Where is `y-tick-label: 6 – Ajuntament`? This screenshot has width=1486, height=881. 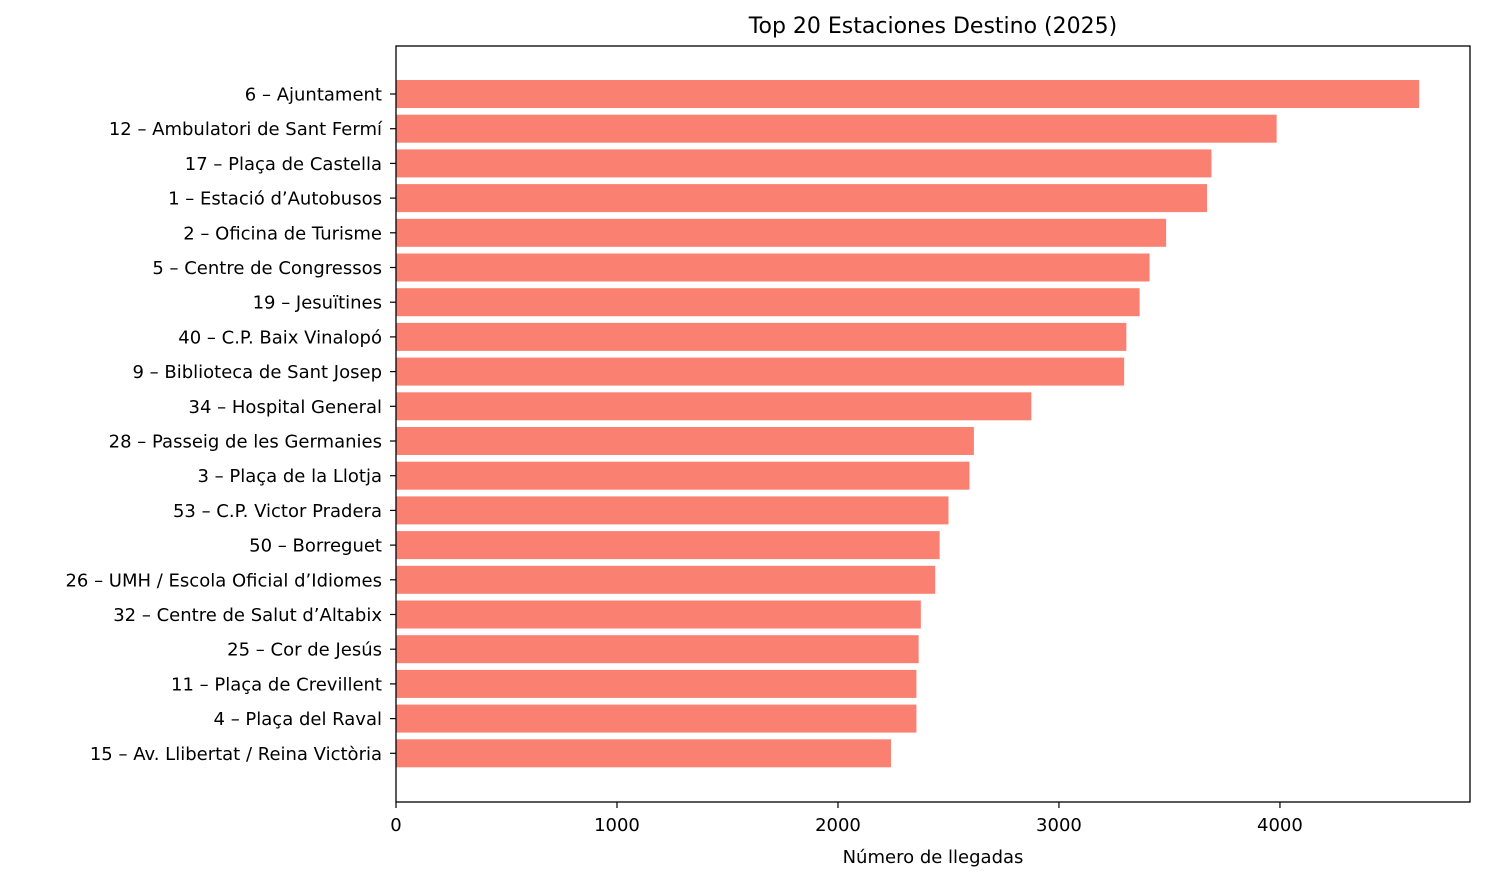 y-tick-label: 6 – Ajuntament is located at coordinates (313, 95).